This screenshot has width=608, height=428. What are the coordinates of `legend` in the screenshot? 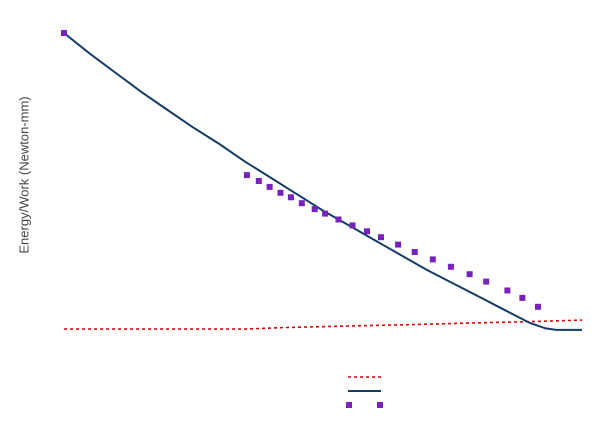 It's located at (364, 392).